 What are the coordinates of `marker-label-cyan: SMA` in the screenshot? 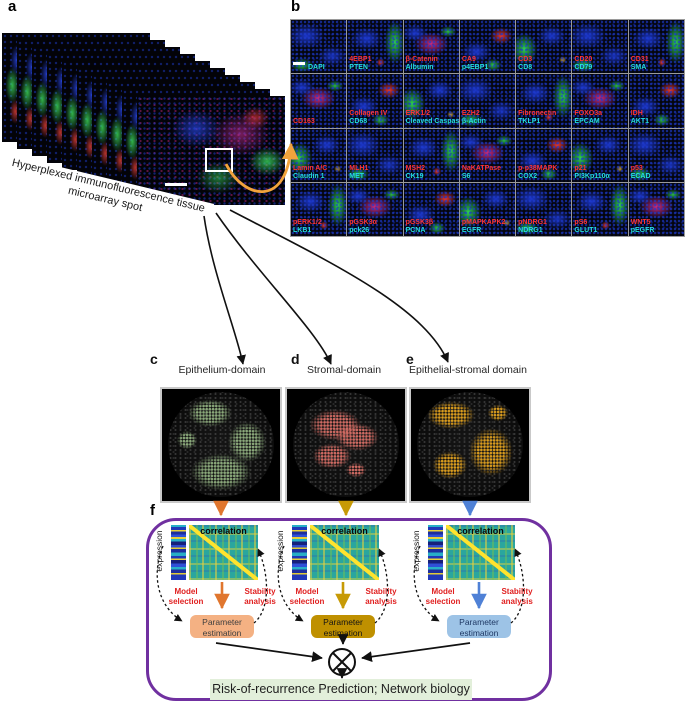 It's located at (638, 68).